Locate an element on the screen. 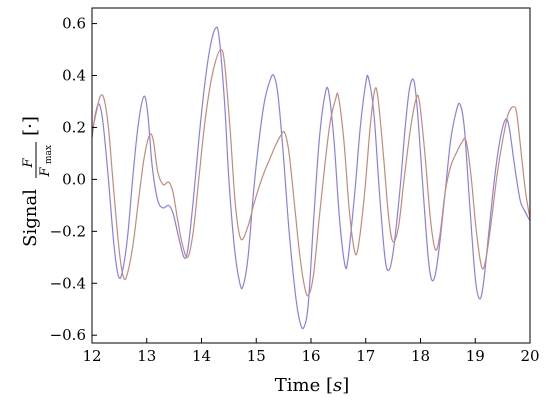  y-tick-label: 0.4 is located at coordinates (74, 76).